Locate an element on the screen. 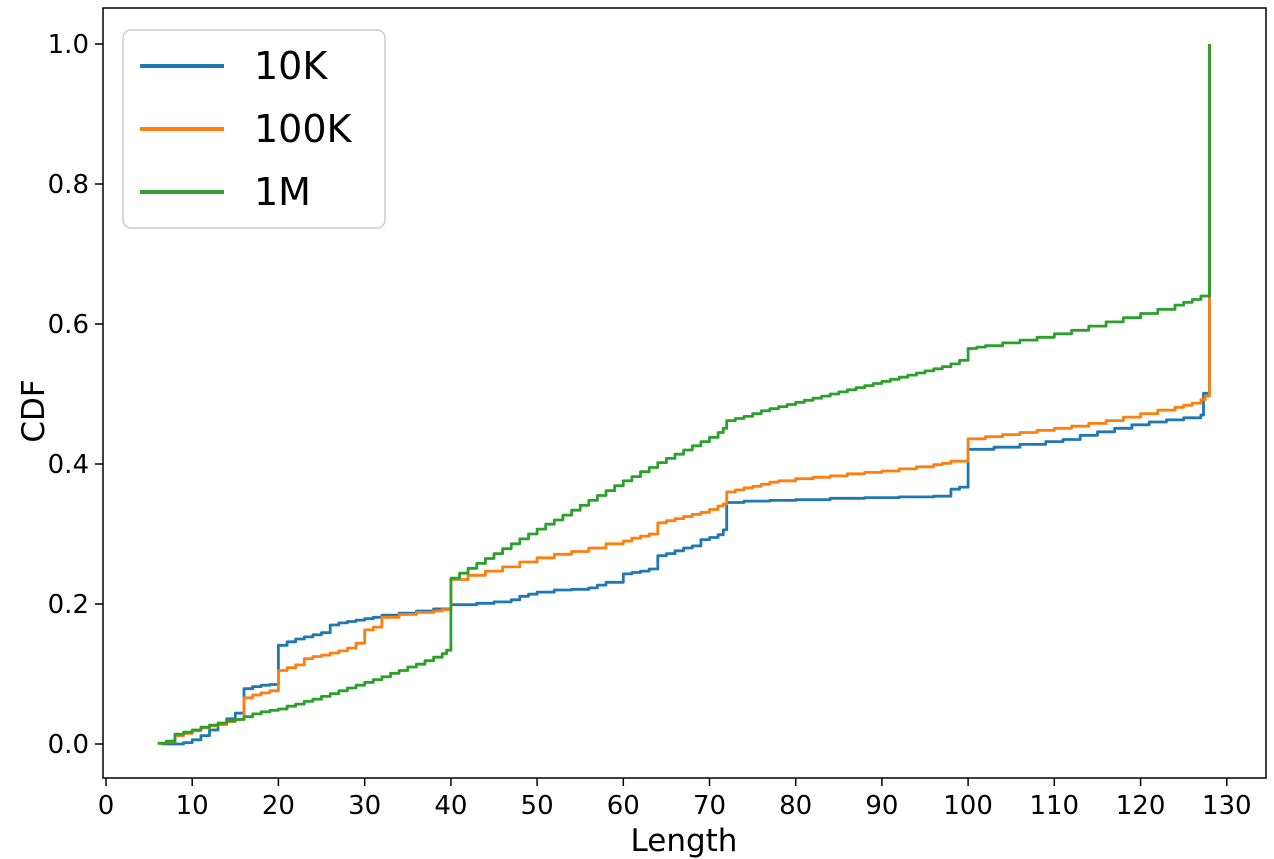 This screenshot has height=859, width=1274. y-axis-label: CDF is located at coordinates (34, 410).